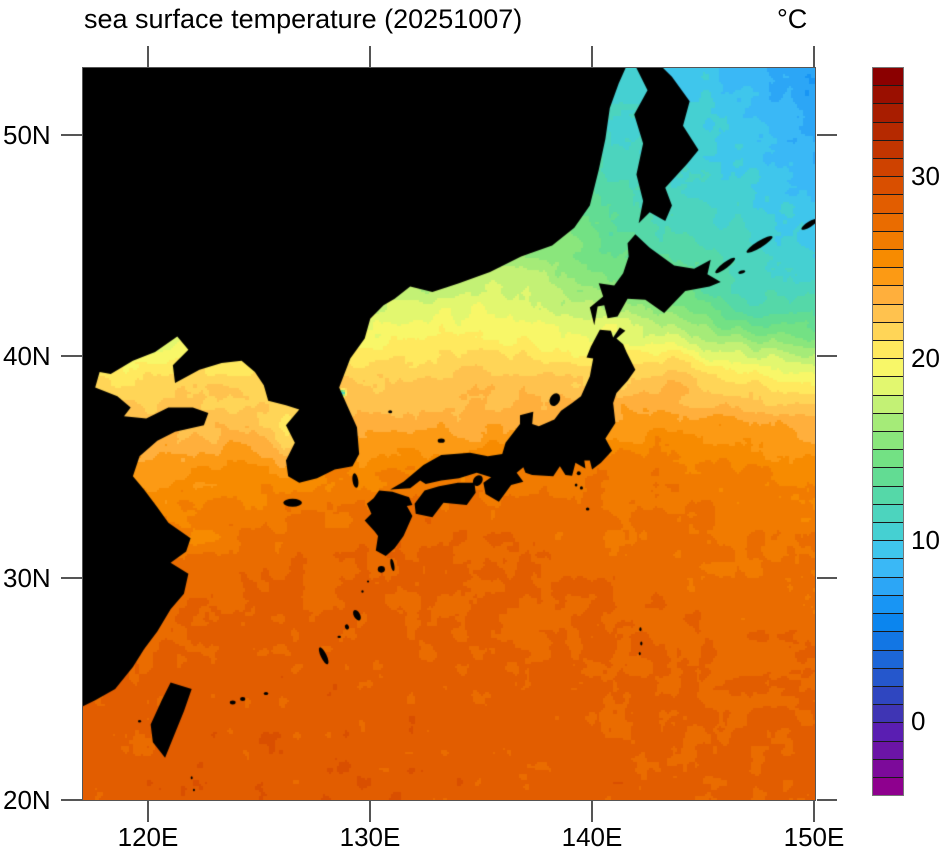  I want to click on y-axis-label: 40N, so click(27, 356).